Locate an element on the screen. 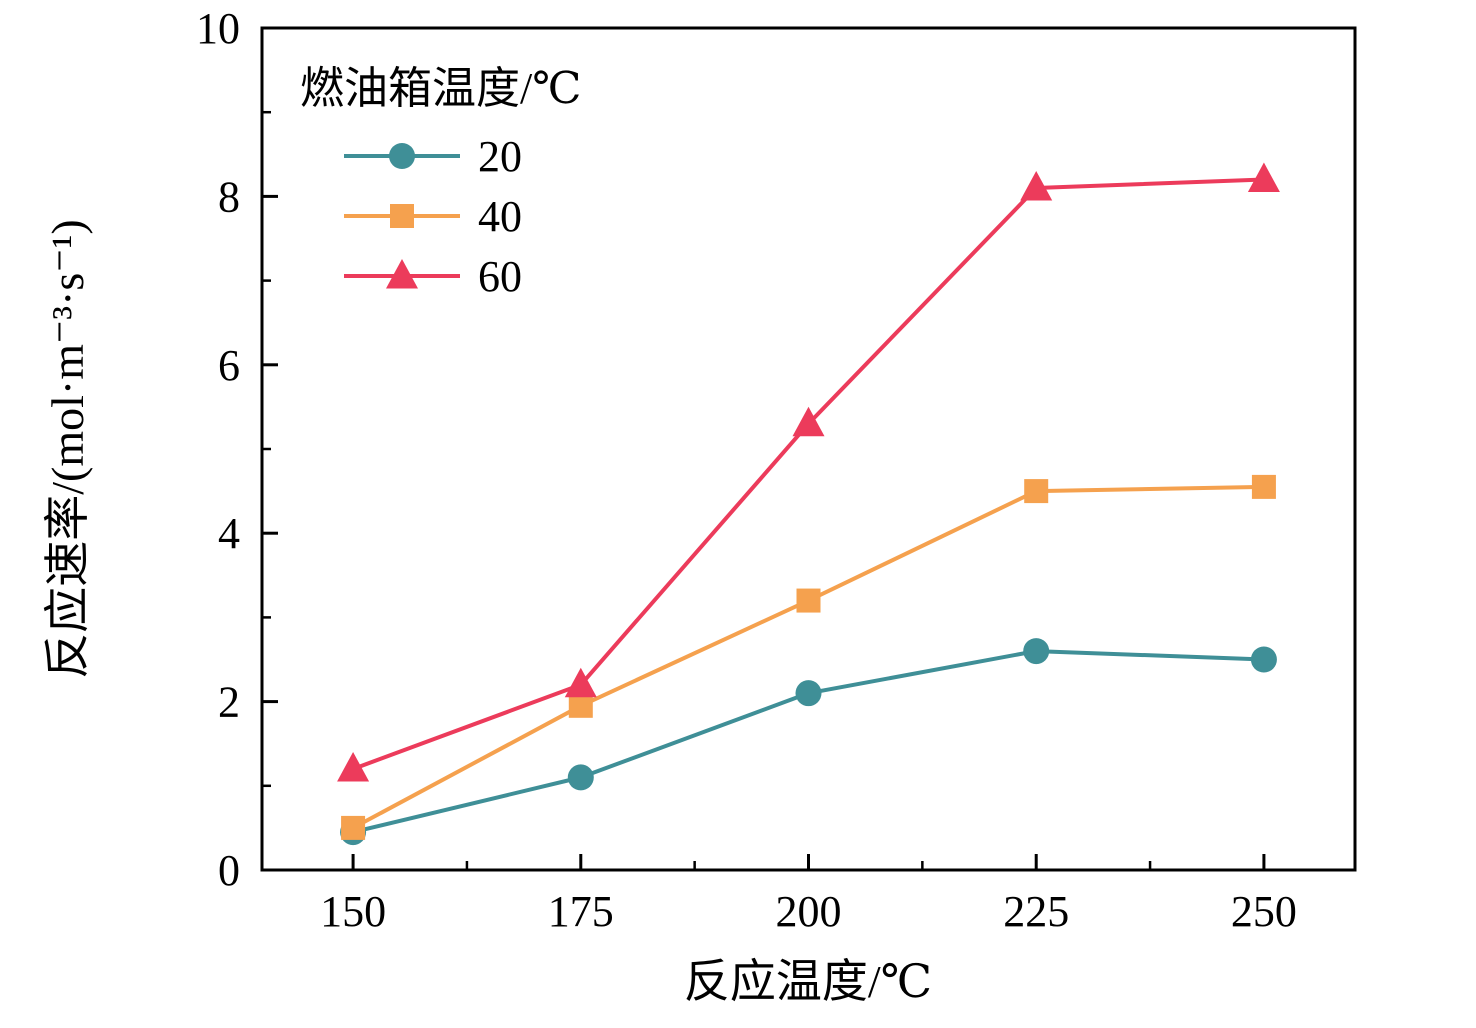 This screenshot has height=1028, width=1476. series-line is located at coordinates (808, 742).